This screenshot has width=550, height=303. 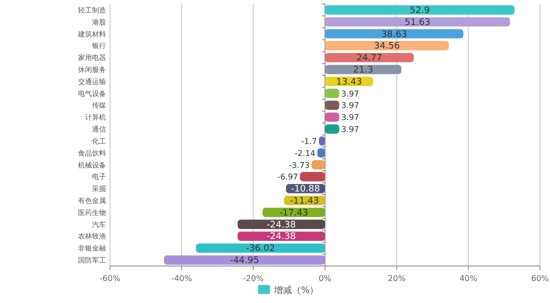 I want to click on x-tick-label: 60%, so click(x=540, y=278).